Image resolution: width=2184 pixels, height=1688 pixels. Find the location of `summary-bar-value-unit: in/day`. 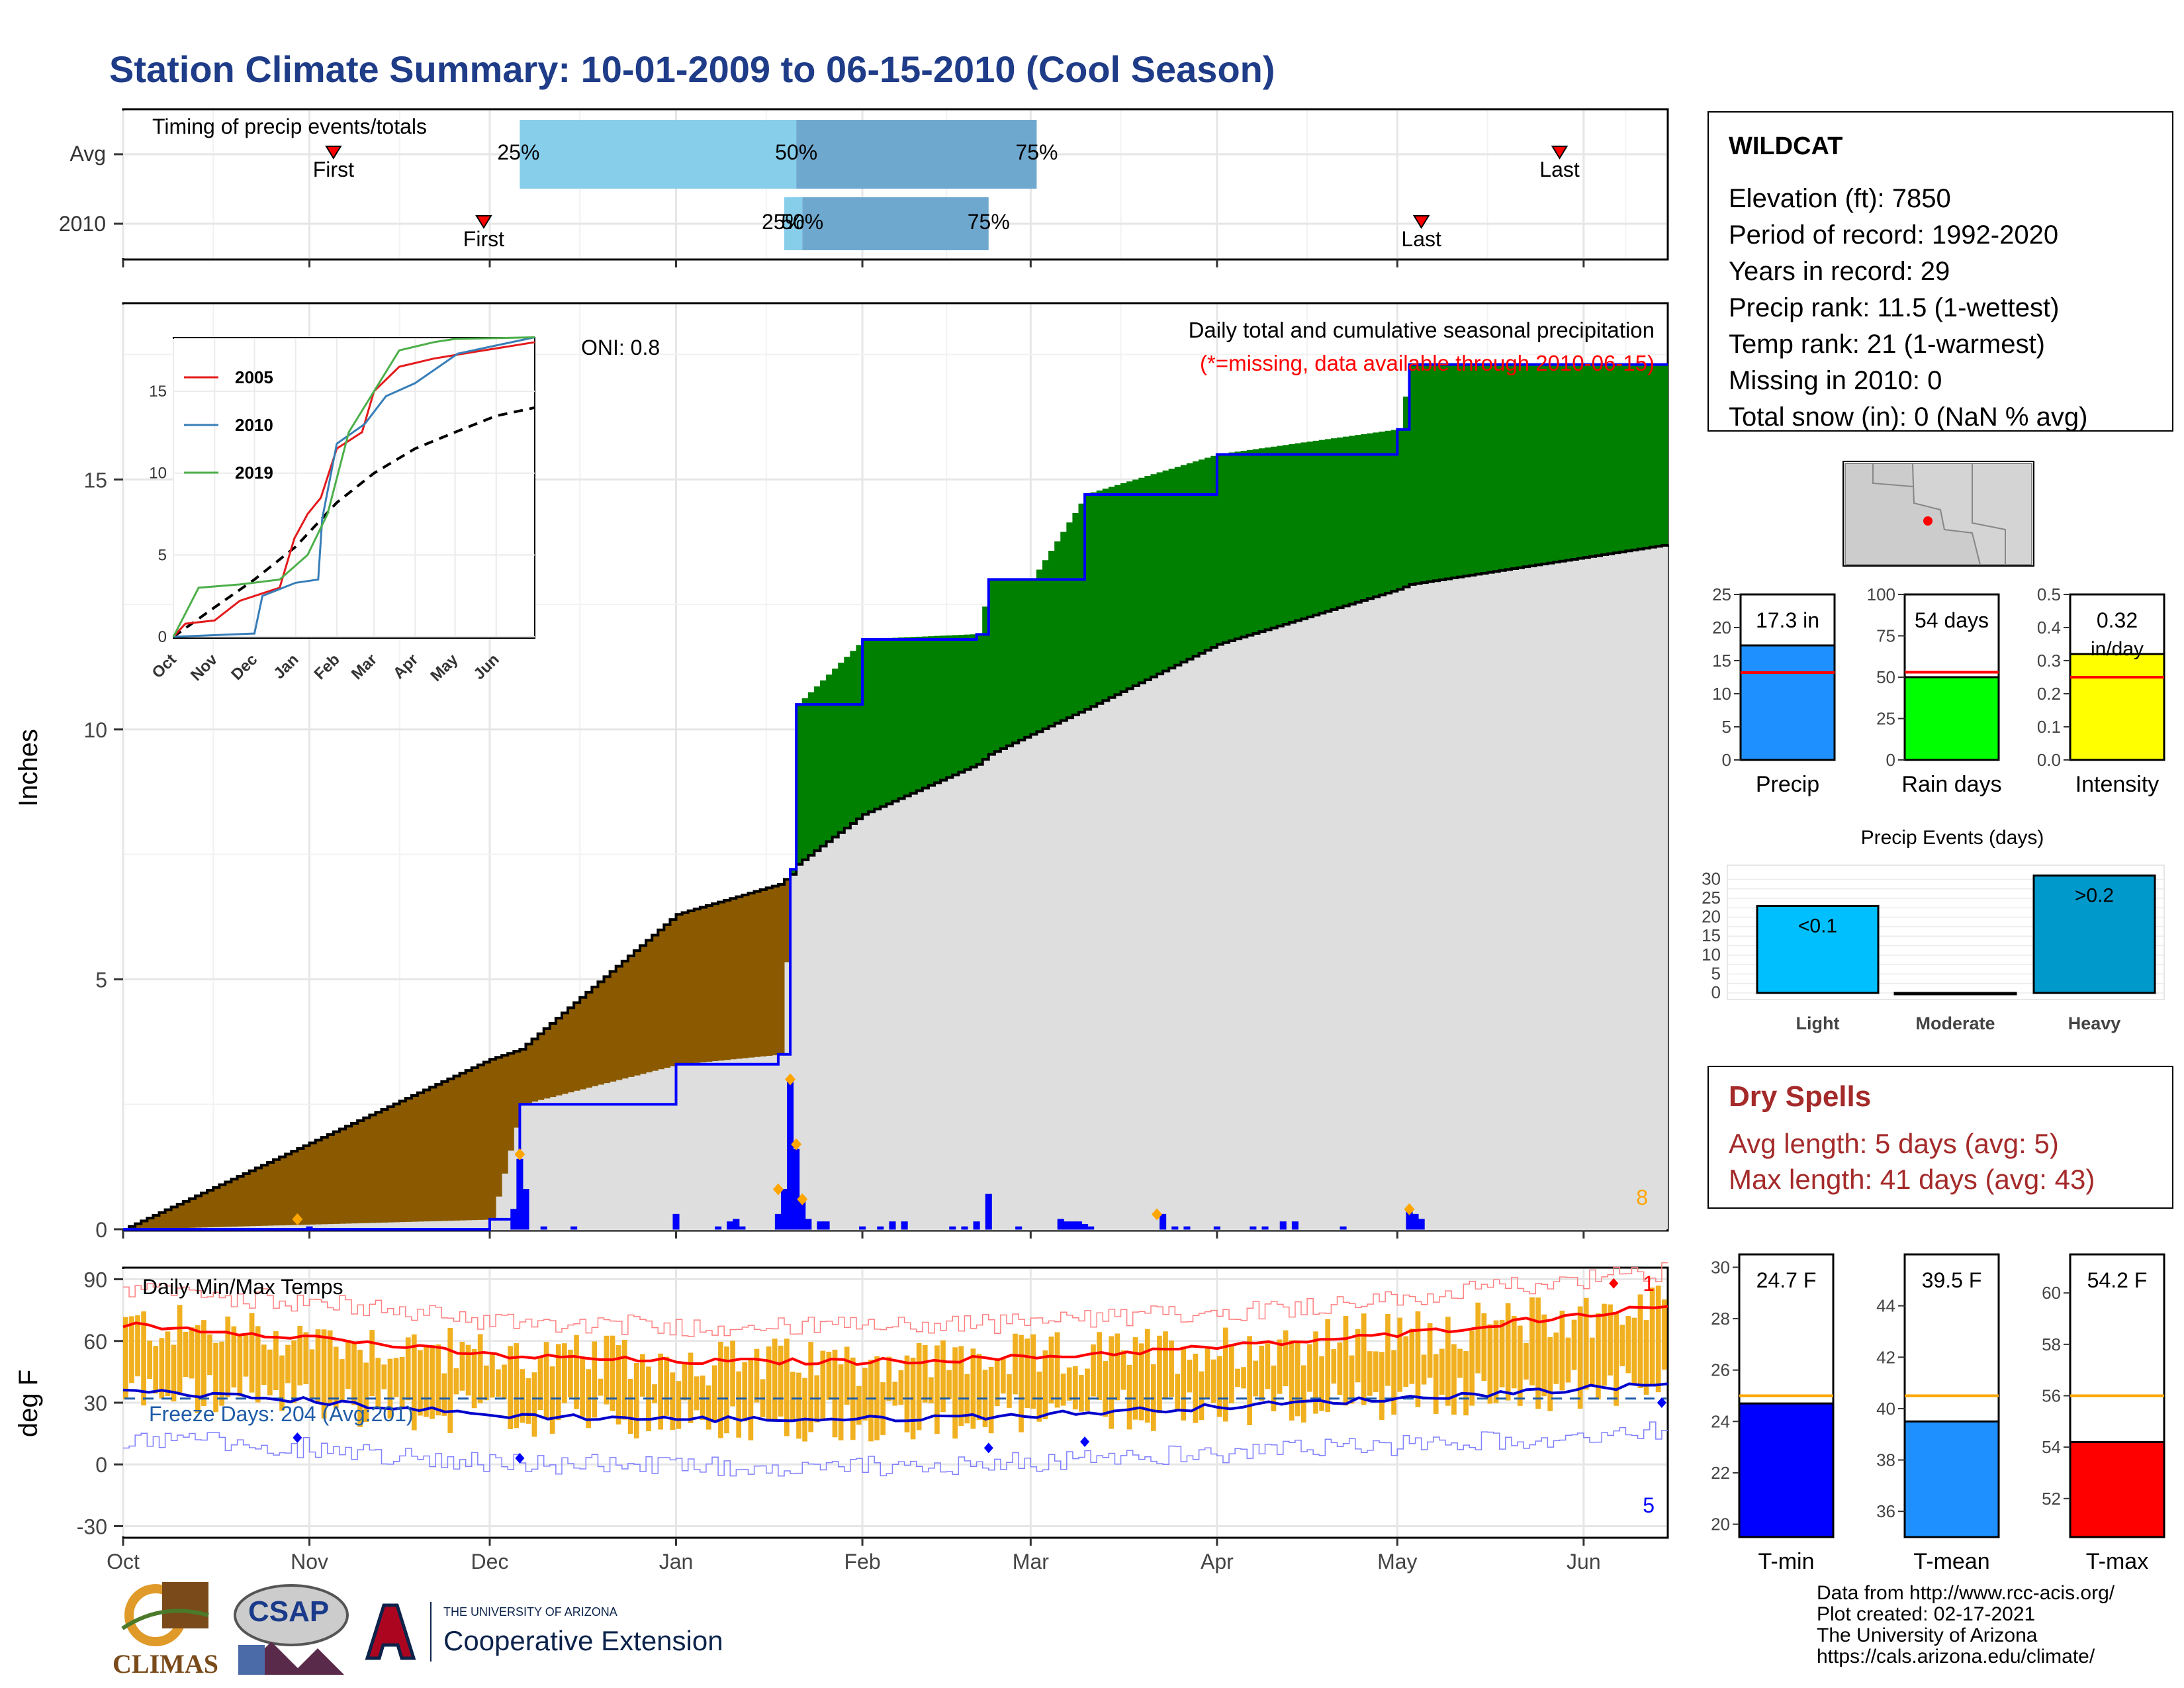

summary-bar-value-unit: in/day is located at coordinates (2117, 649).